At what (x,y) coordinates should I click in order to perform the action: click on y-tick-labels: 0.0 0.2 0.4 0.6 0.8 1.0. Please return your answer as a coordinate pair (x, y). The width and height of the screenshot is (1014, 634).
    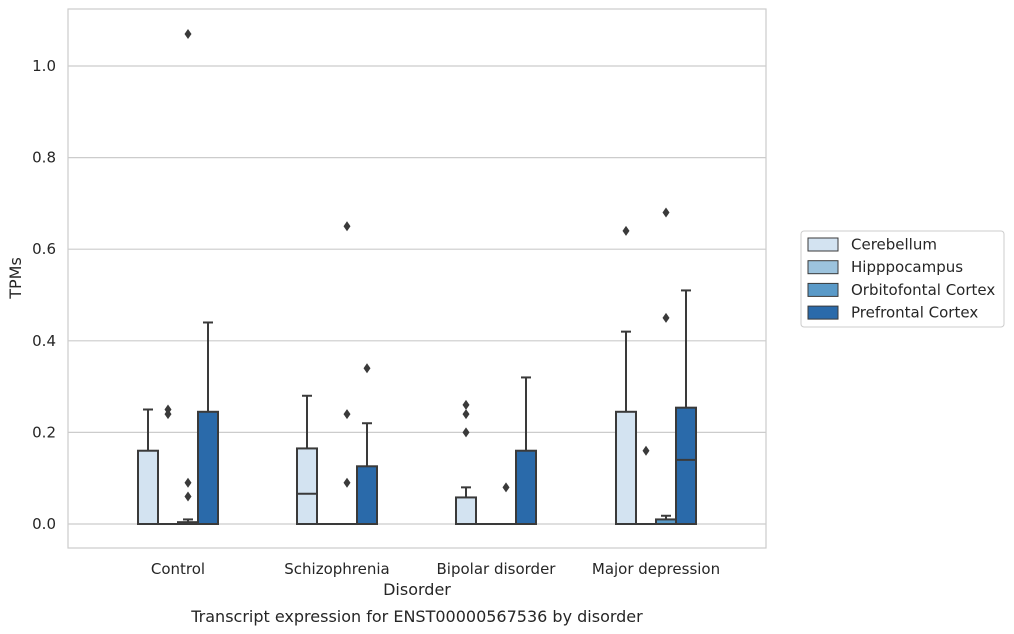
    Looking at the image, I should click on (44, 295).